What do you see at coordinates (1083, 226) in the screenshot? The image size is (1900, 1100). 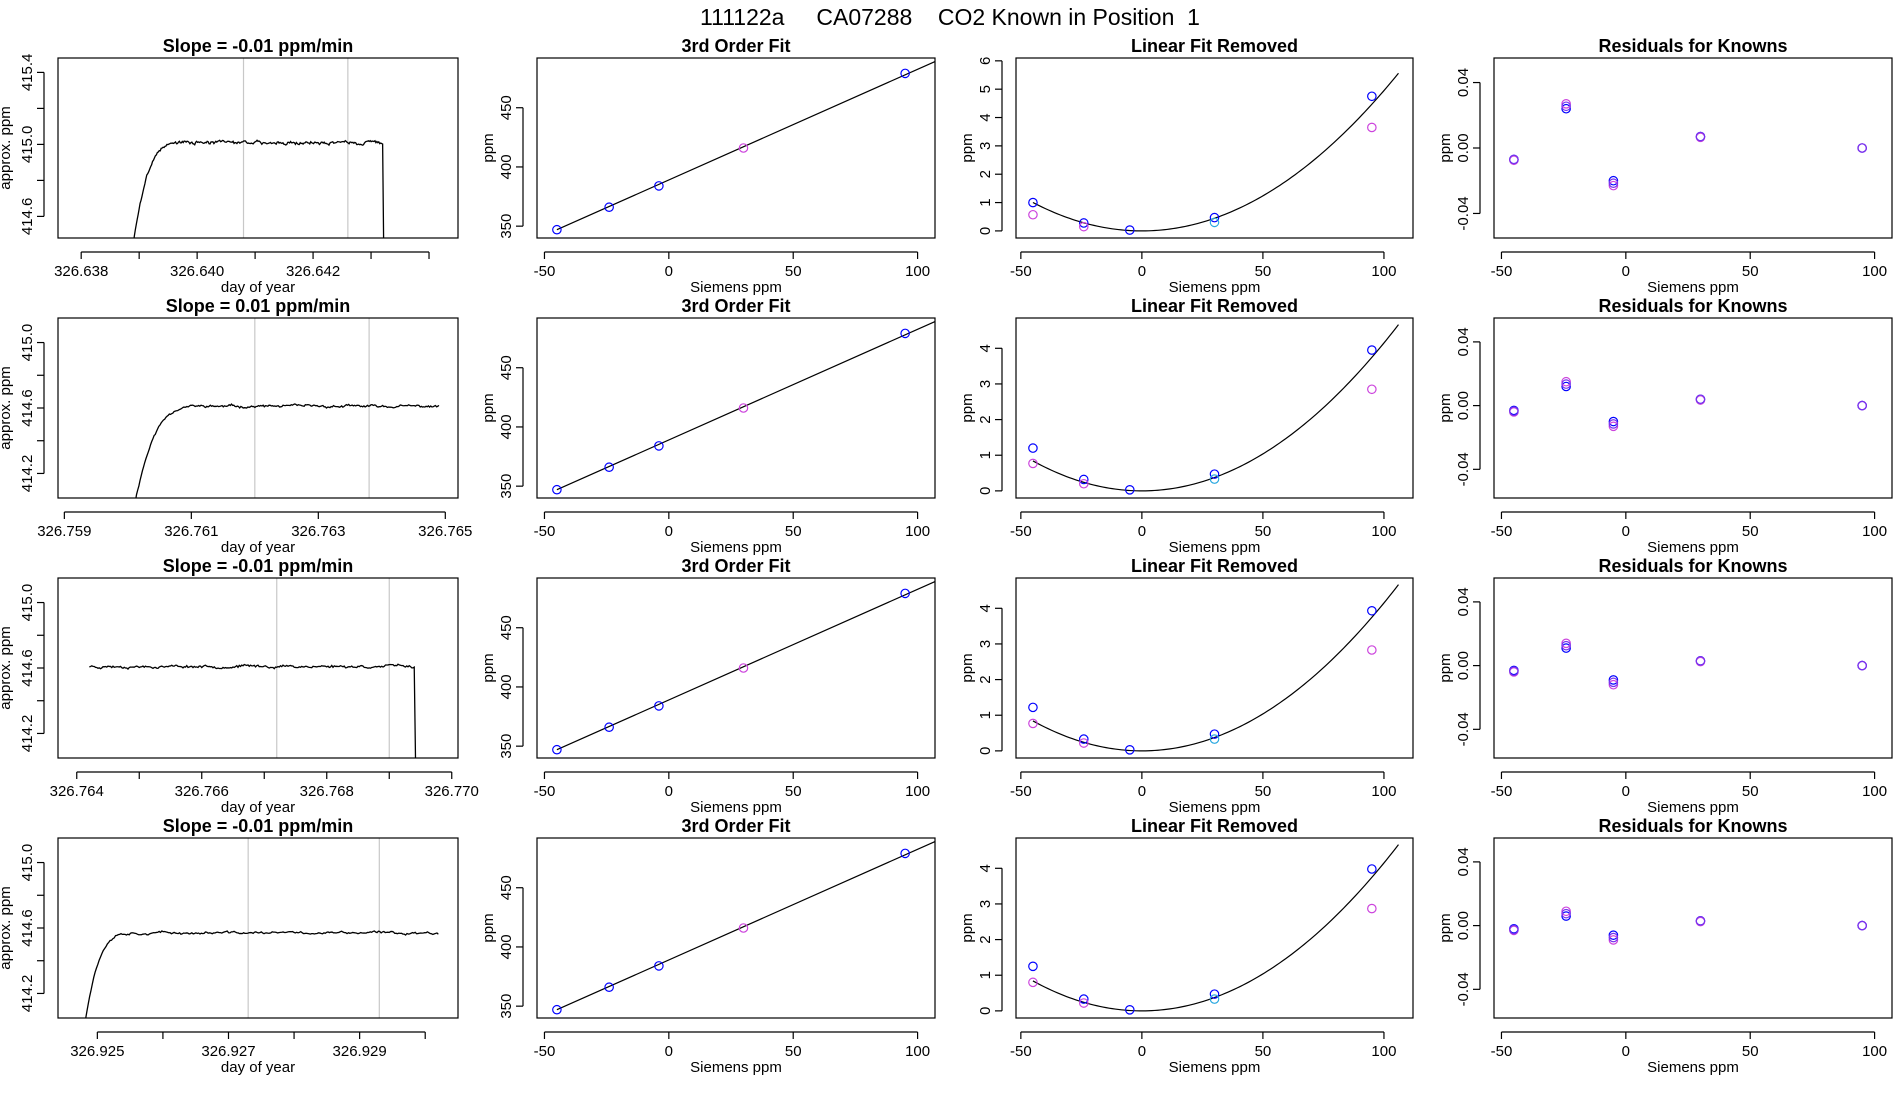 I see `panel-1-3-point-magenta` at bounding box center [1083, 226].